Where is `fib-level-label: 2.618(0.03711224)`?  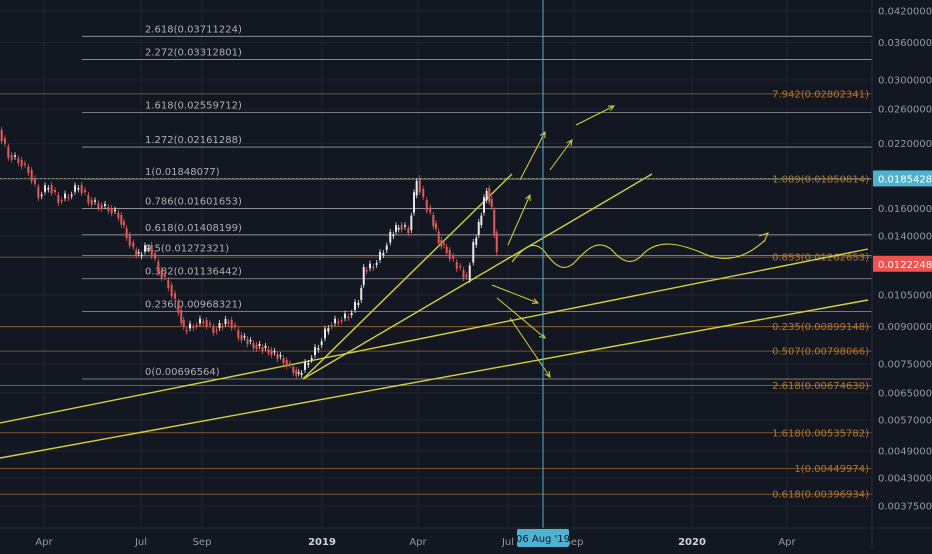
fib-level-label: 2.618(0.03711224) is located at coordinates (193, 29).